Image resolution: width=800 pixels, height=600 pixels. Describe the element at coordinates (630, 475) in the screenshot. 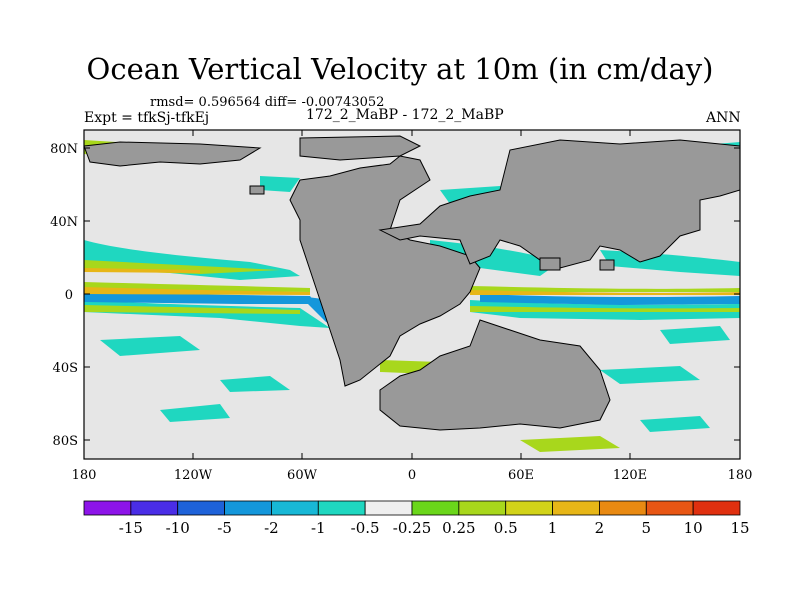

I see `x-tick-label: 120E` at that location.